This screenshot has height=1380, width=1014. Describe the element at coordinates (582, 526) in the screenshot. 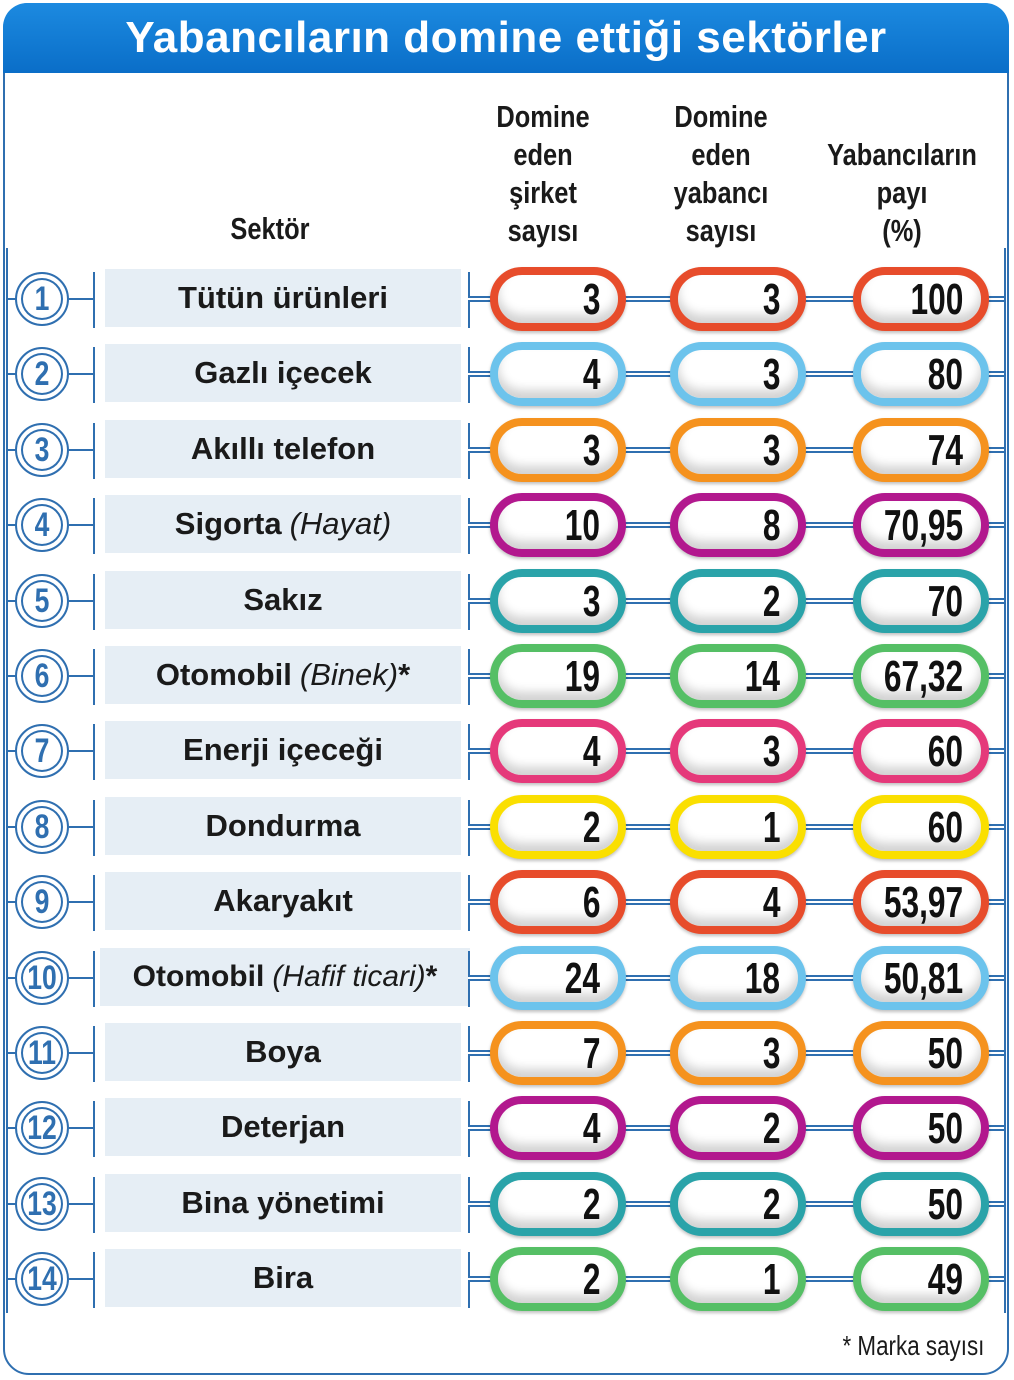

I see `company-count-value: 10` at that location.